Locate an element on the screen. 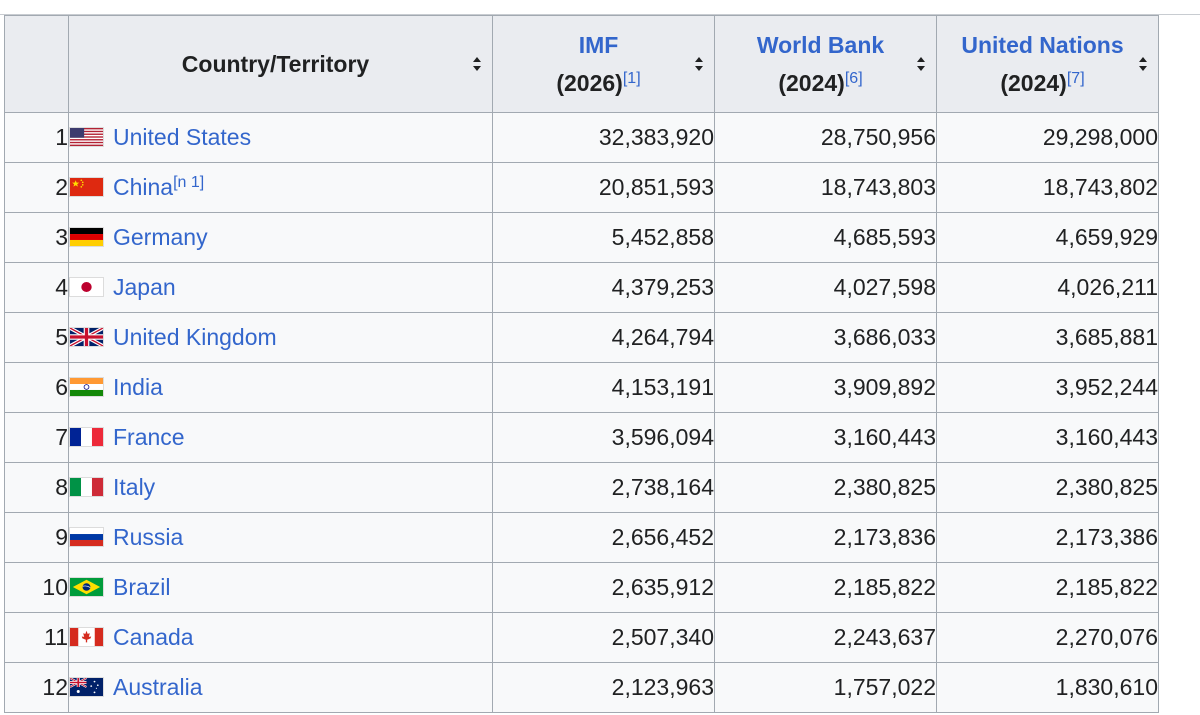 Image resolution: width=1200 pixels, height=715 pixels. footnote-link: [n 1] is located at coordinates (189, 182).